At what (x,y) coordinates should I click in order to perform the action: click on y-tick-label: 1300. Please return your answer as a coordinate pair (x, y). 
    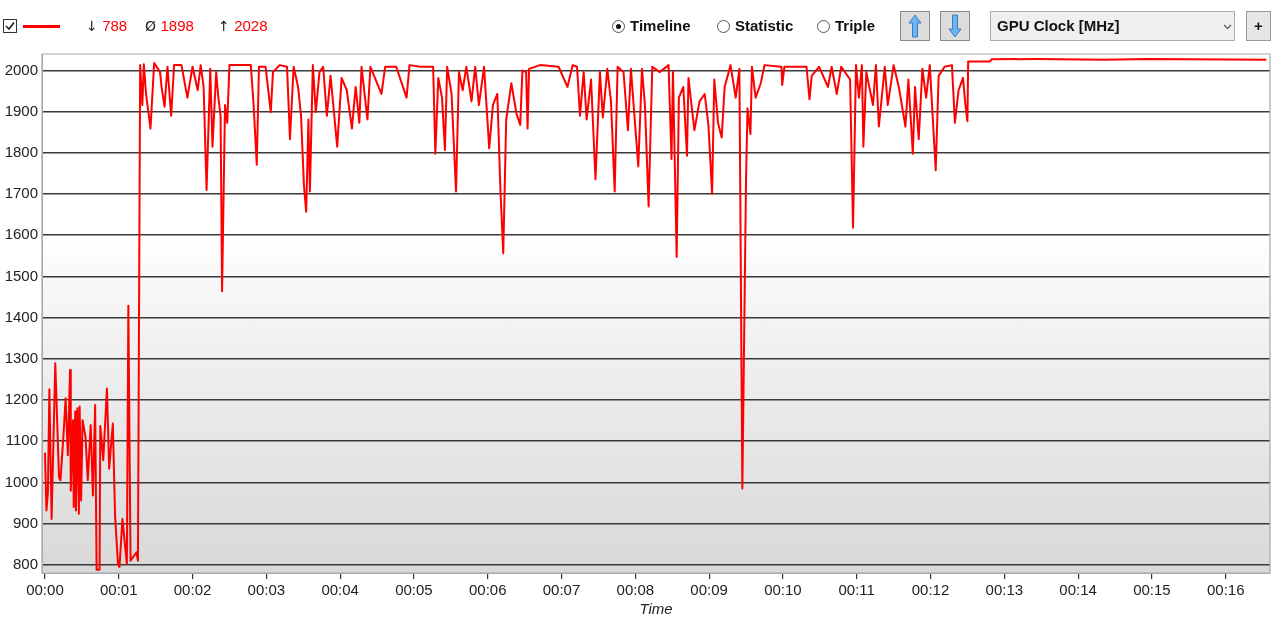
    Looking at the image, I should click on (21, 357).